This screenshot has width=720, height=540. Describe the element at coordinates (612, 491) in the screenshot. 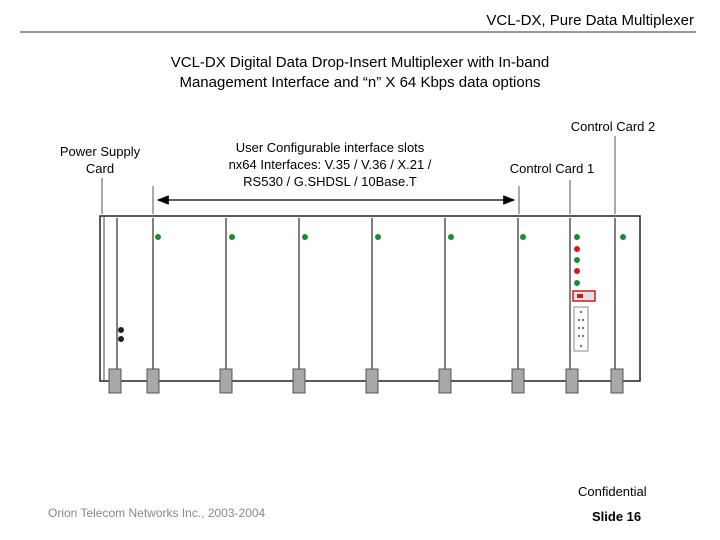

I see `confidential-label: Confidential` at that location.